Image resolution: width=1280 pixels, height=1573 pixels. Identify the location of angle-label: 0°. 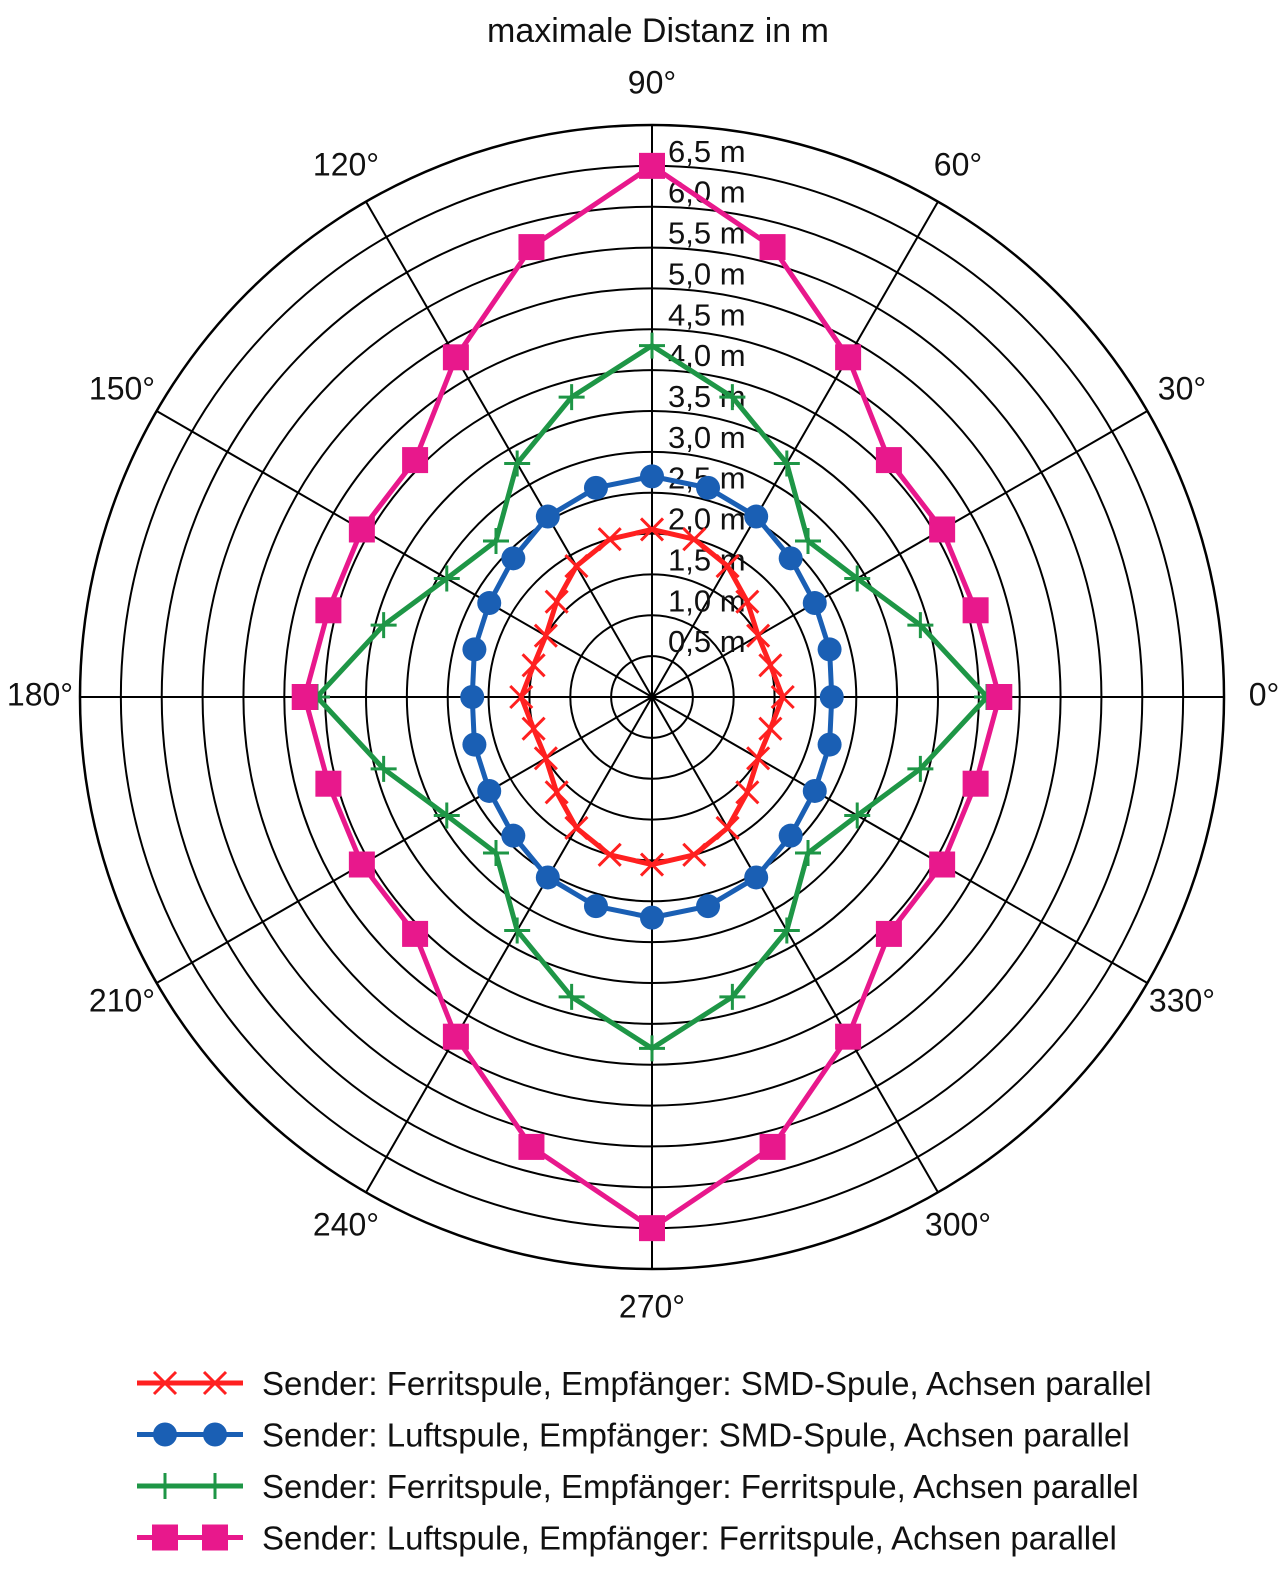
(1264, 694).